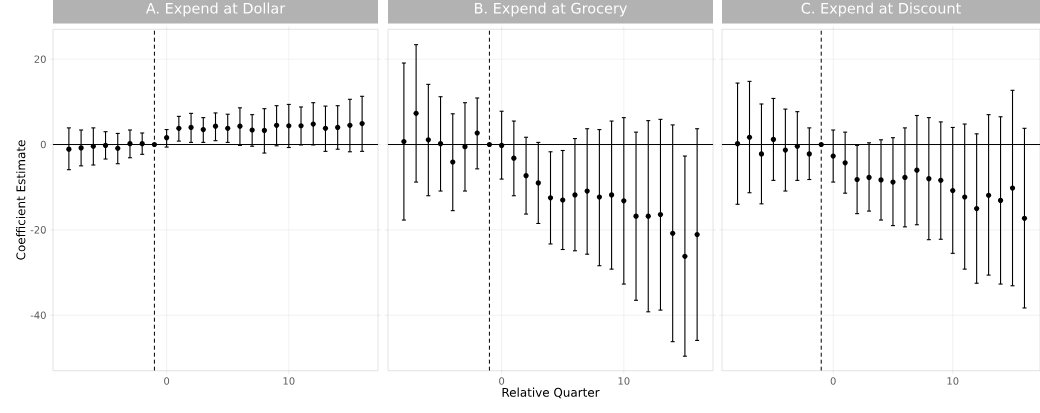 The height and width of the screenshot is (413, 1040). Describe the element at coordinates (551, 393) in the screenshot. I see `x-axis-title: Relative Quarter` at that location.